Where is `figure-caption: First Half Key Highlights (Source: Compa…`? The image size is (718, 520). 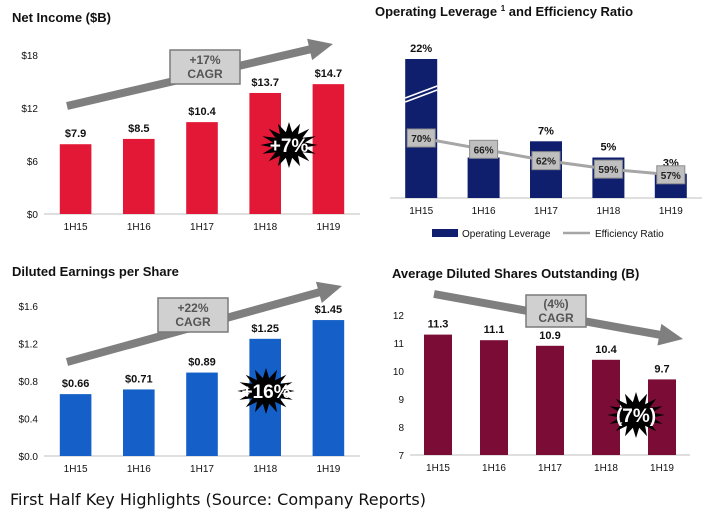 figure-caption: First Half Key Highlights (Source: Compa… is located at coordinates (218, 499).